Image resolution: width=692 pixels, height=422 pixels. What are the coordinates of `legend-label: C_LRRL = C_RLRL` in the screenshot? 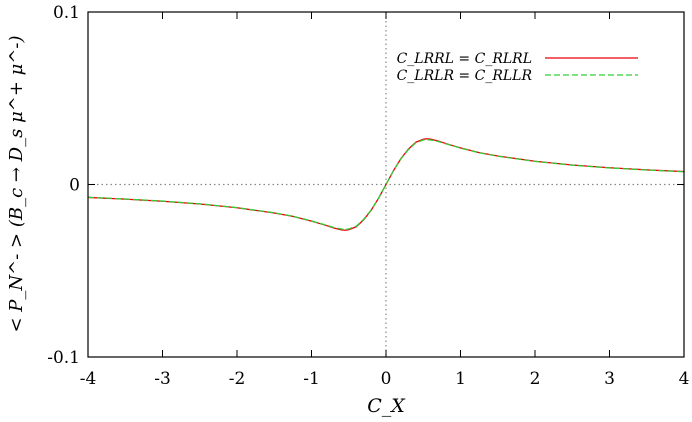 It's located at (464, 59).